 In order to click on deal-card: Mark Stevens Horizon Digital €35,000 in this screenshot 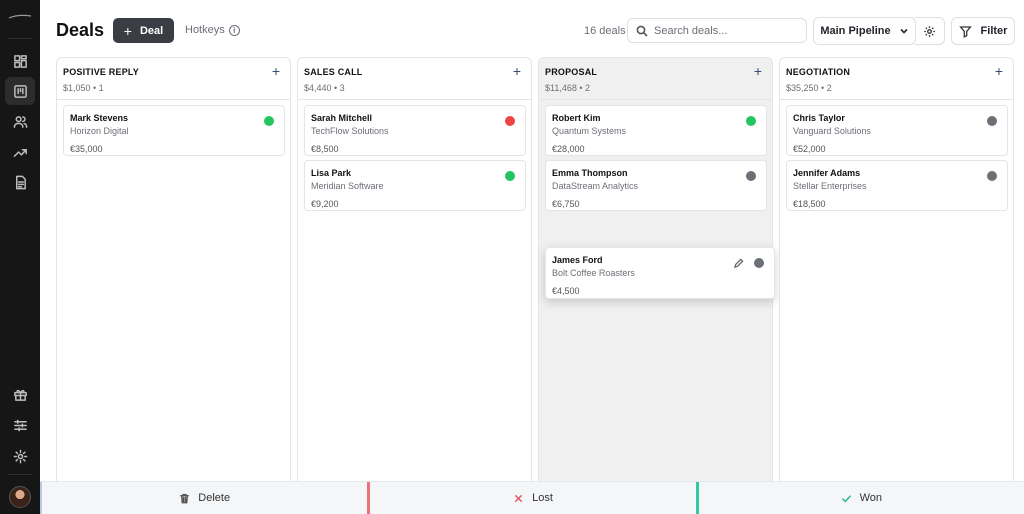, I will do `click(174, 130)`.